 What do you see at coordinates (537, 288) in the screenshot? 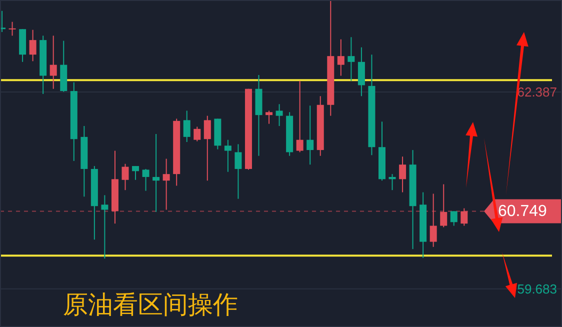
I see `y-tick-label: 59.683` at bounding box center [537, 288].